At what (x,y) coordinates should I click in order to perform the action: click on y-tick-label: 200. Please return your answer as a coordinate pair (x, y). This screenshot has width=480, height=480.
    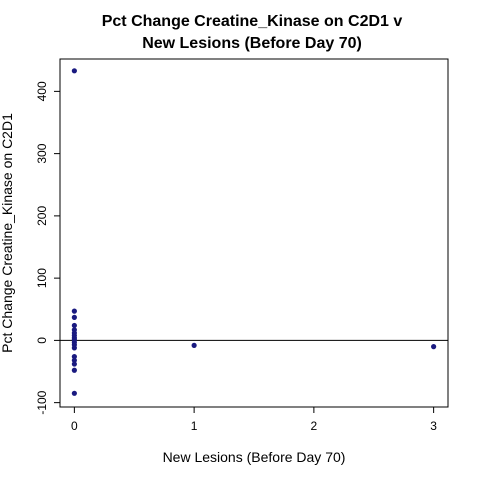
    Looking at the image, I should click on (42, 216).